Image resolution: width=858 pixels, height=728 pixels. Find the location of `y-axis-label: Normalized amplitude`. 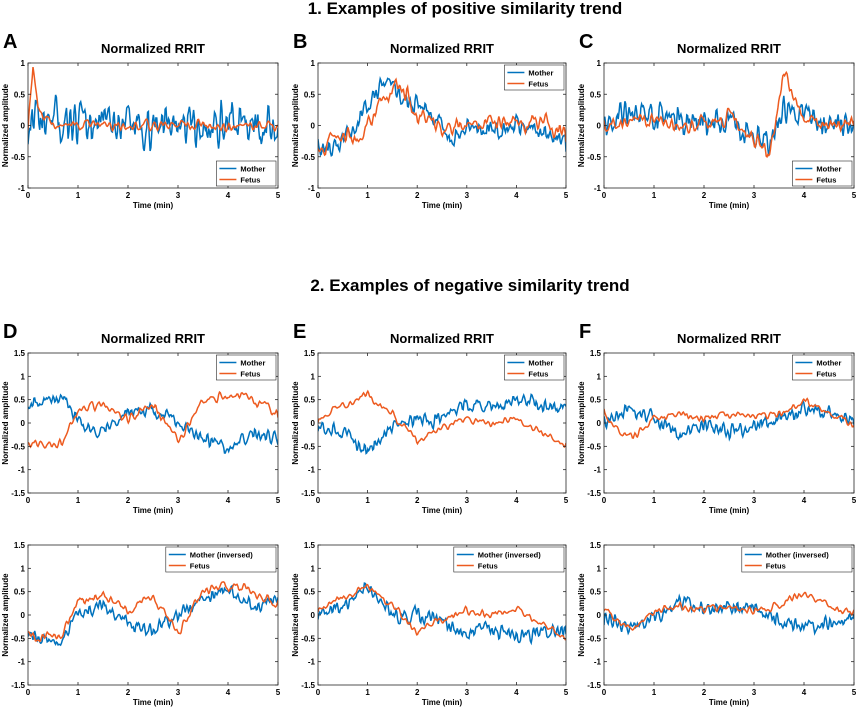

y-axis-label: Normalized amplitude is located at coordinates (5, 423).